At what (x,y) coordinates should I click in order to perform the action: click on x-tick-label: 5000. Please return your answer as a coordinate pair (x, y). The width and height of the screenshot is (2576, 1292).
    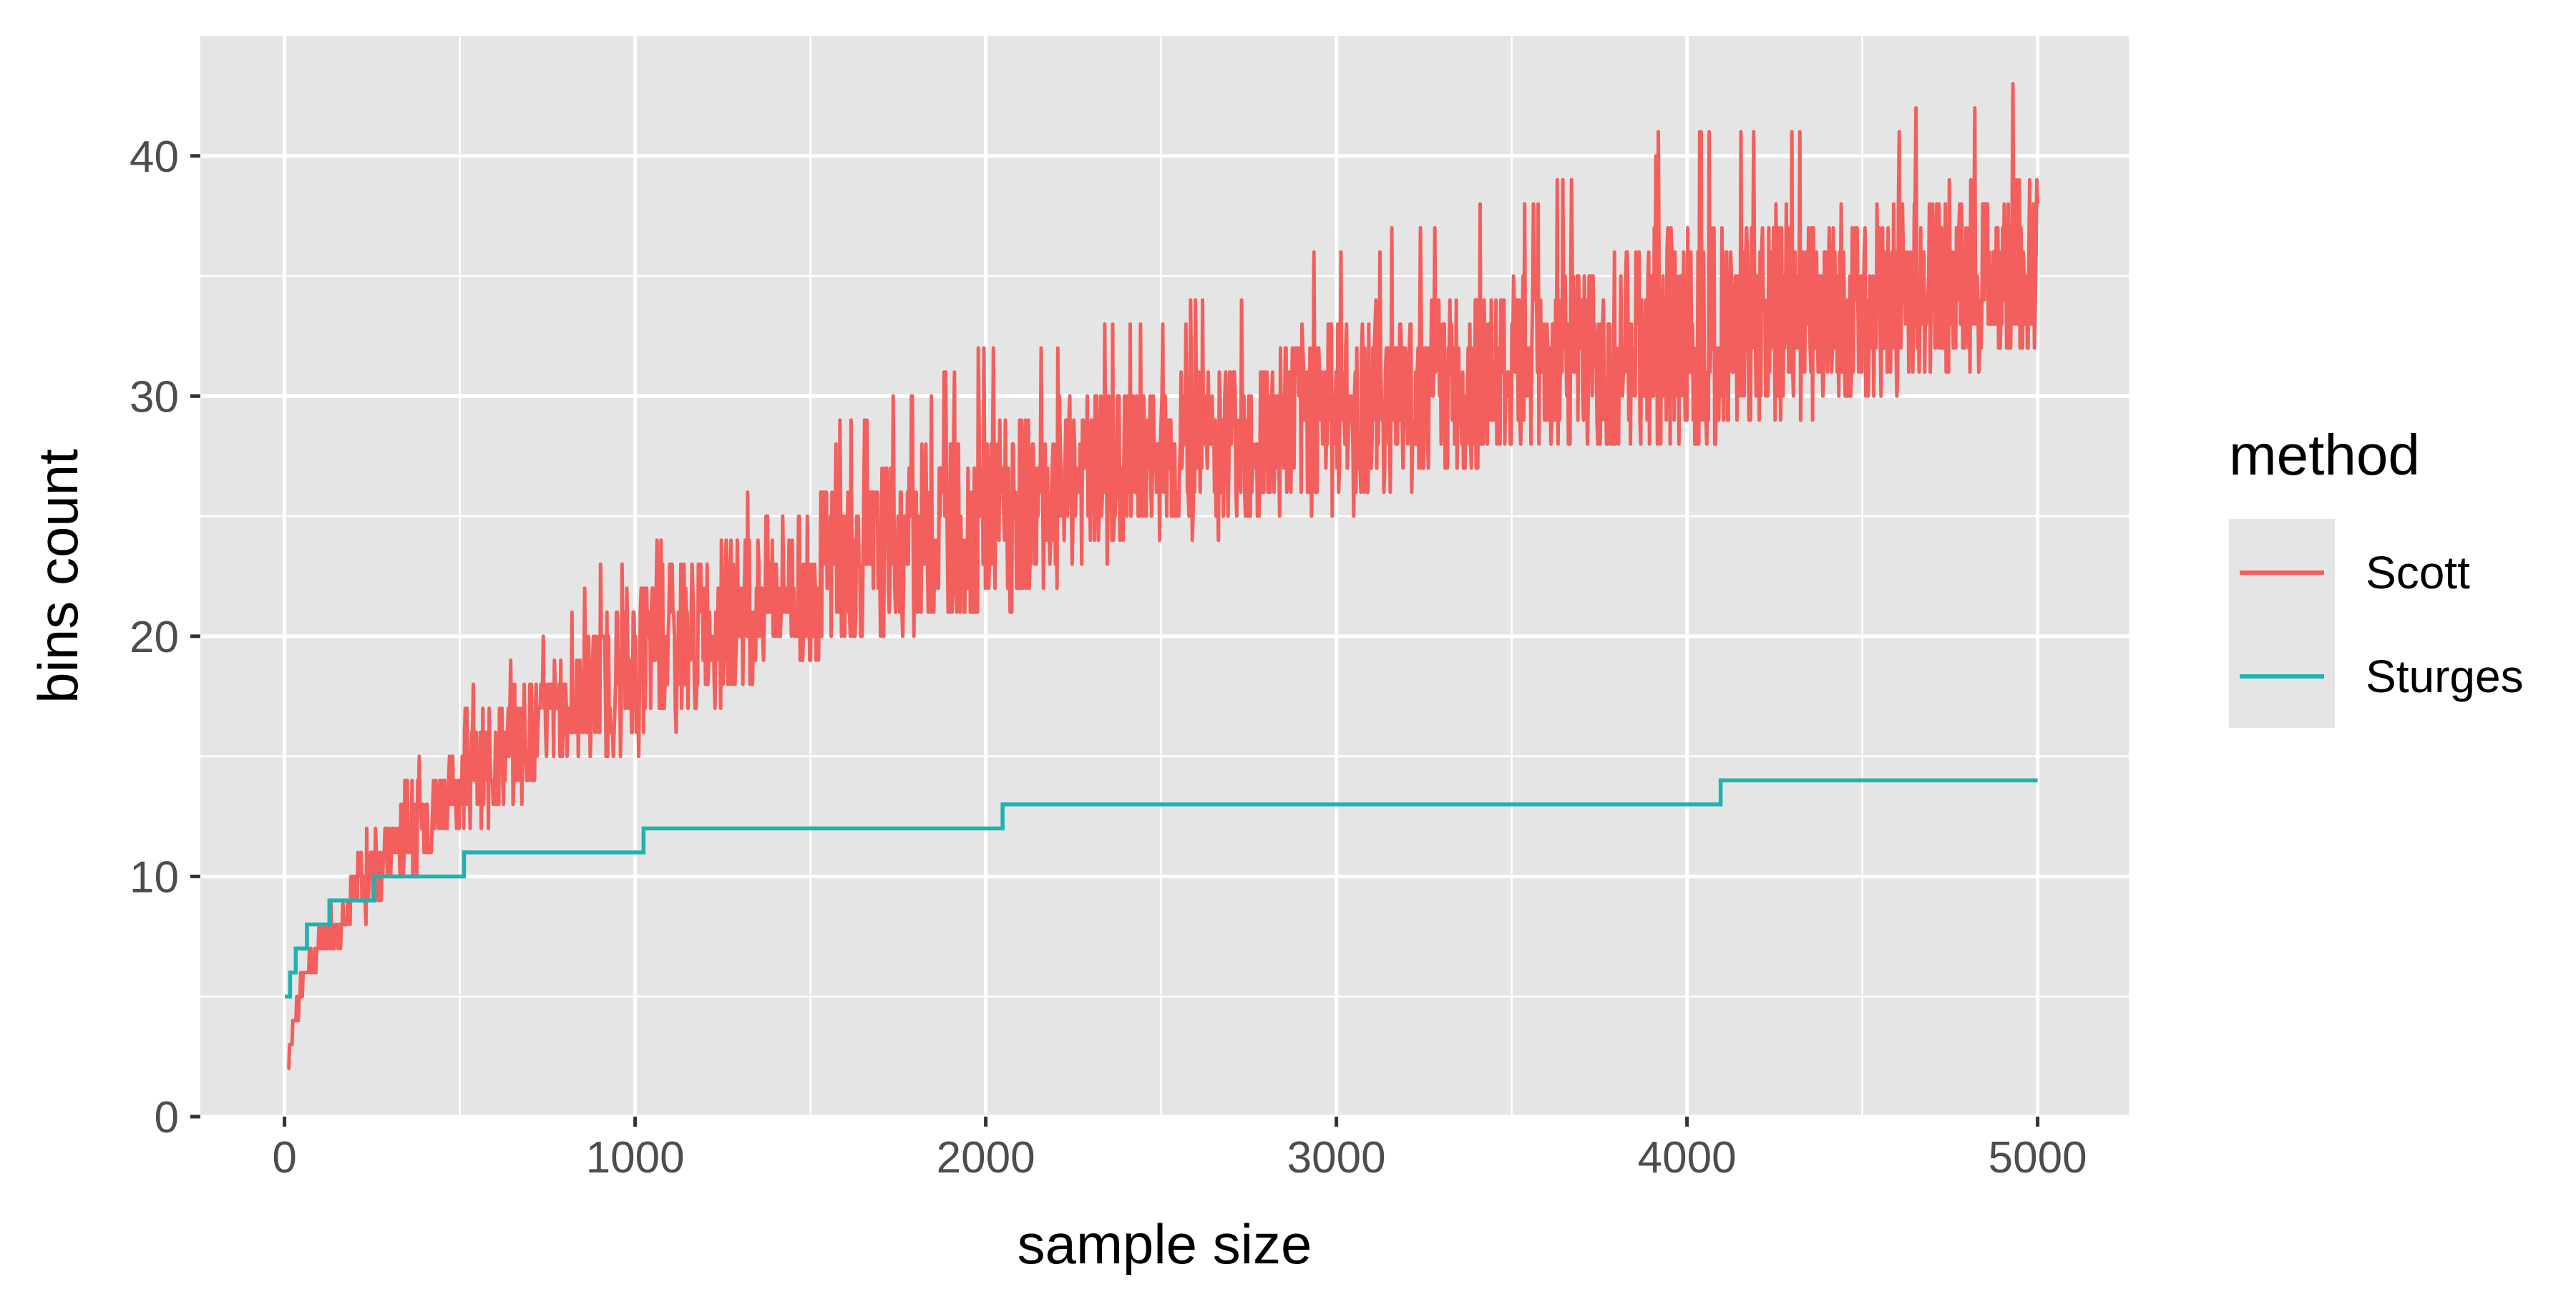
    Looking at the image, I should click on (2038, 1157).